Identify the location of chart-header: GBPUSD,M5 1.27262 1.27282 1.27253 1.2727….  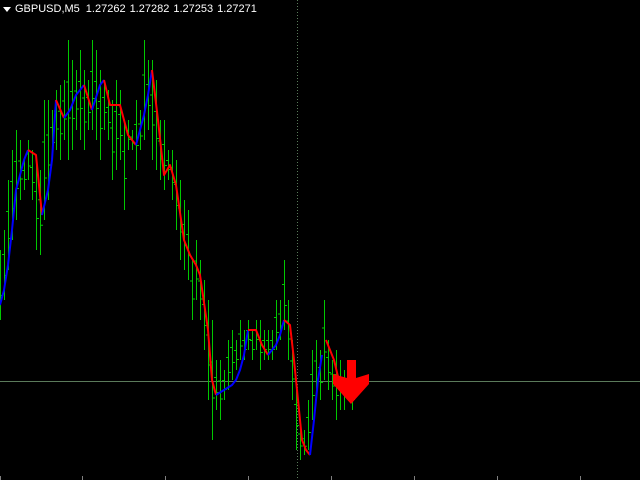
(131, 9).